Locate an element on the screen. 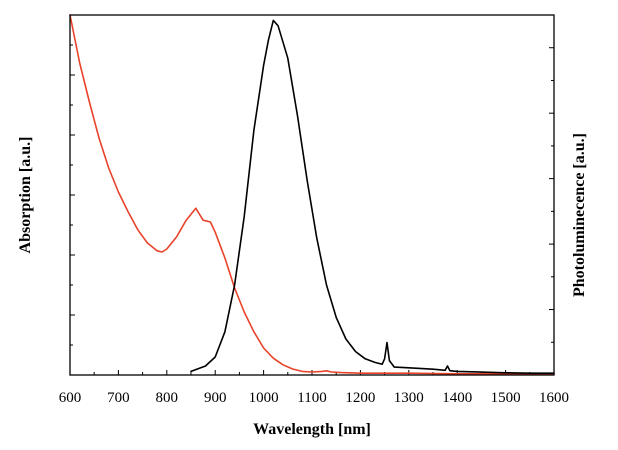  x-tick-labels: 600 700 800 900 1000 1100 1200 1300 1400 1500 1600 is located at coordinates (314, 398).